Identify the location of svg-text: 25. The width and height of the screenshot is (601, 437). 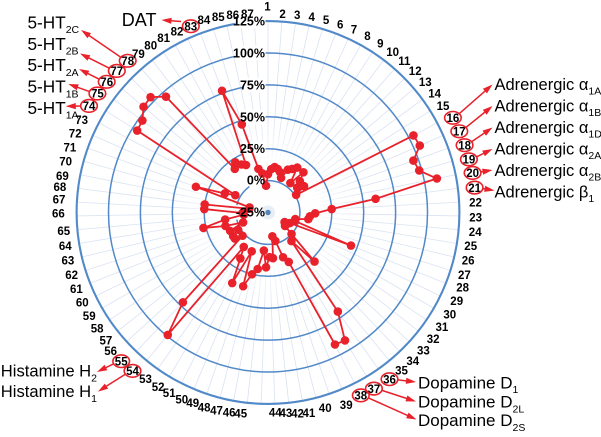
(470, 247).